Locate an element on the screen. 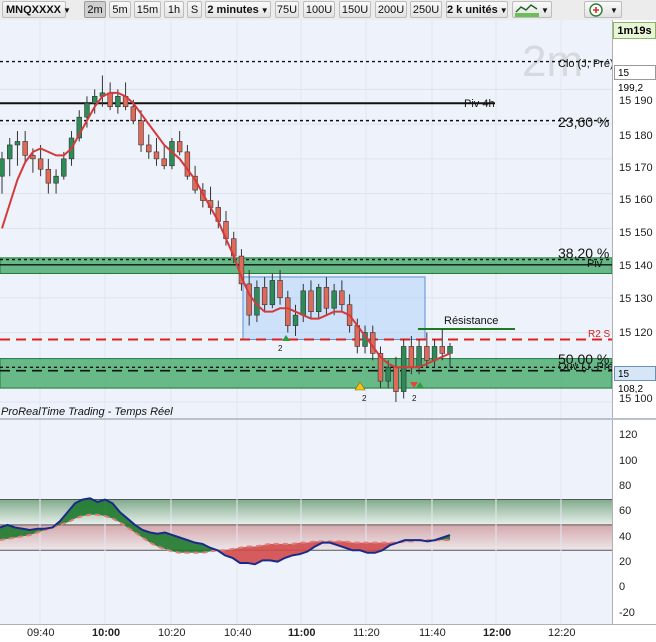 This screenshot has height=642, width=656. units-250-button: 250U is located at coordinates (426, 9).